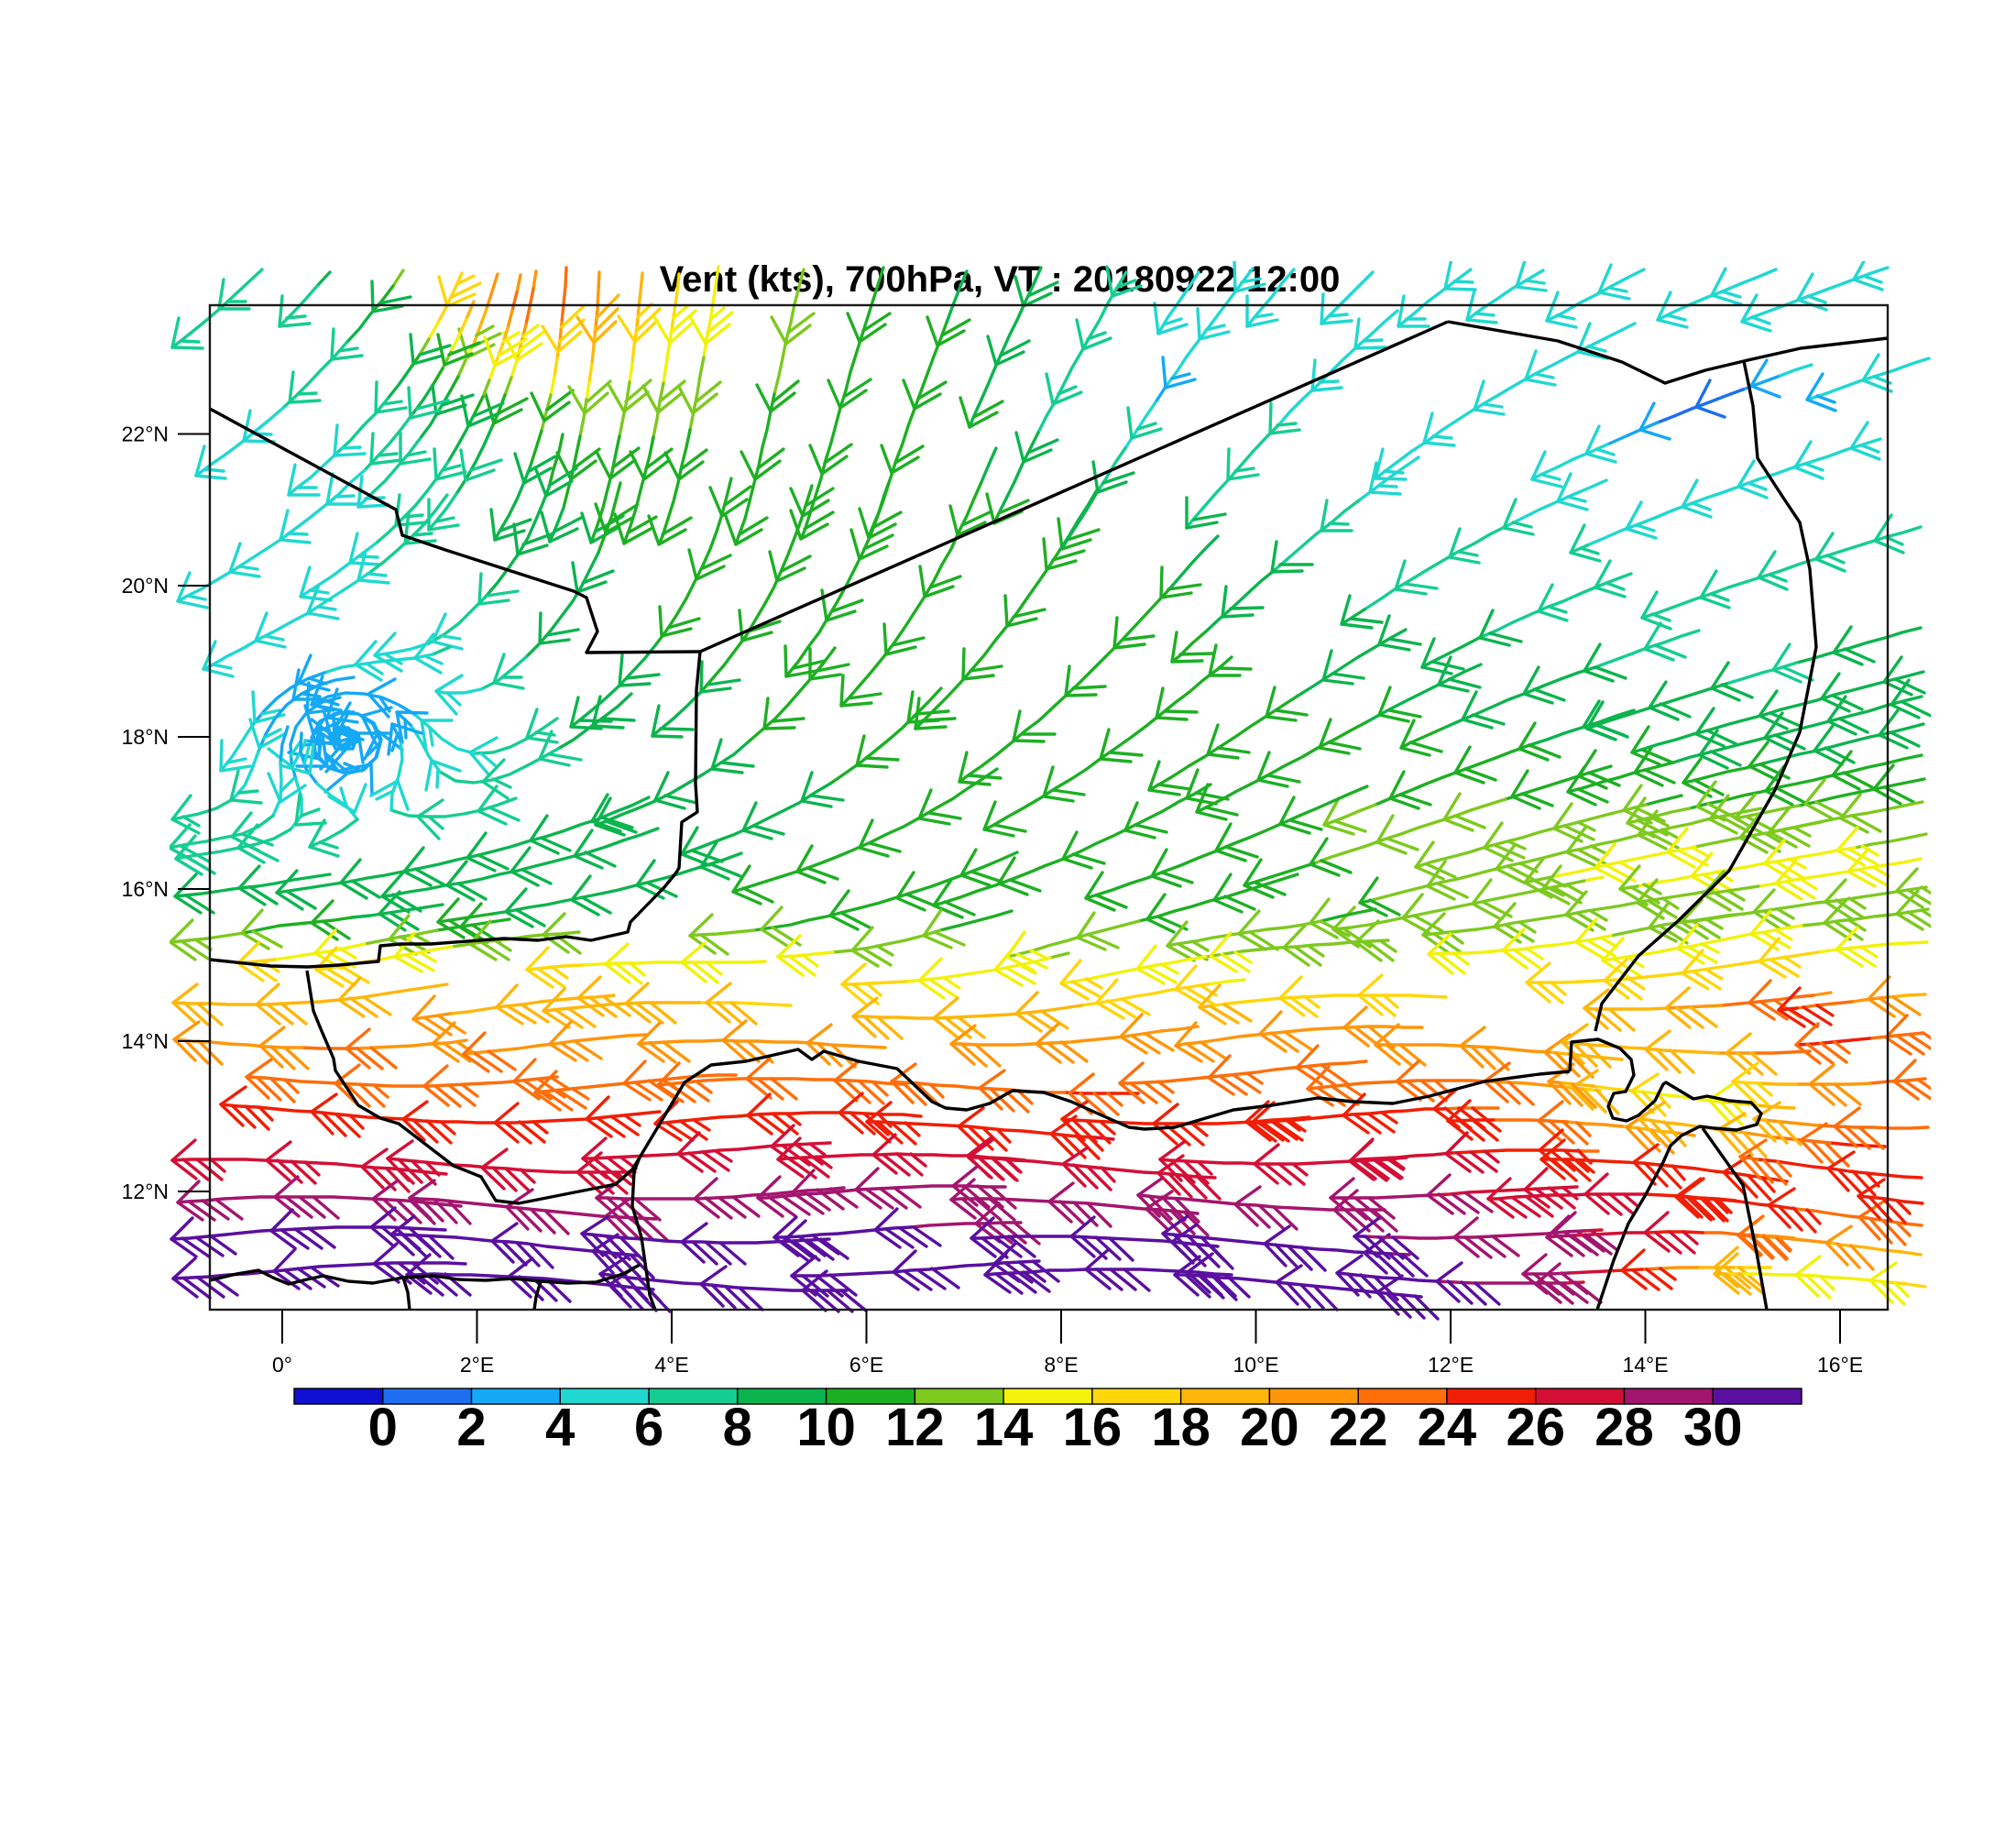 Image resolution: width=2016 pixels, height=1833 pixels. Describe the element at coordinates (282, 1365) in the screenshot. I see `svg-text: 0°` at that location.